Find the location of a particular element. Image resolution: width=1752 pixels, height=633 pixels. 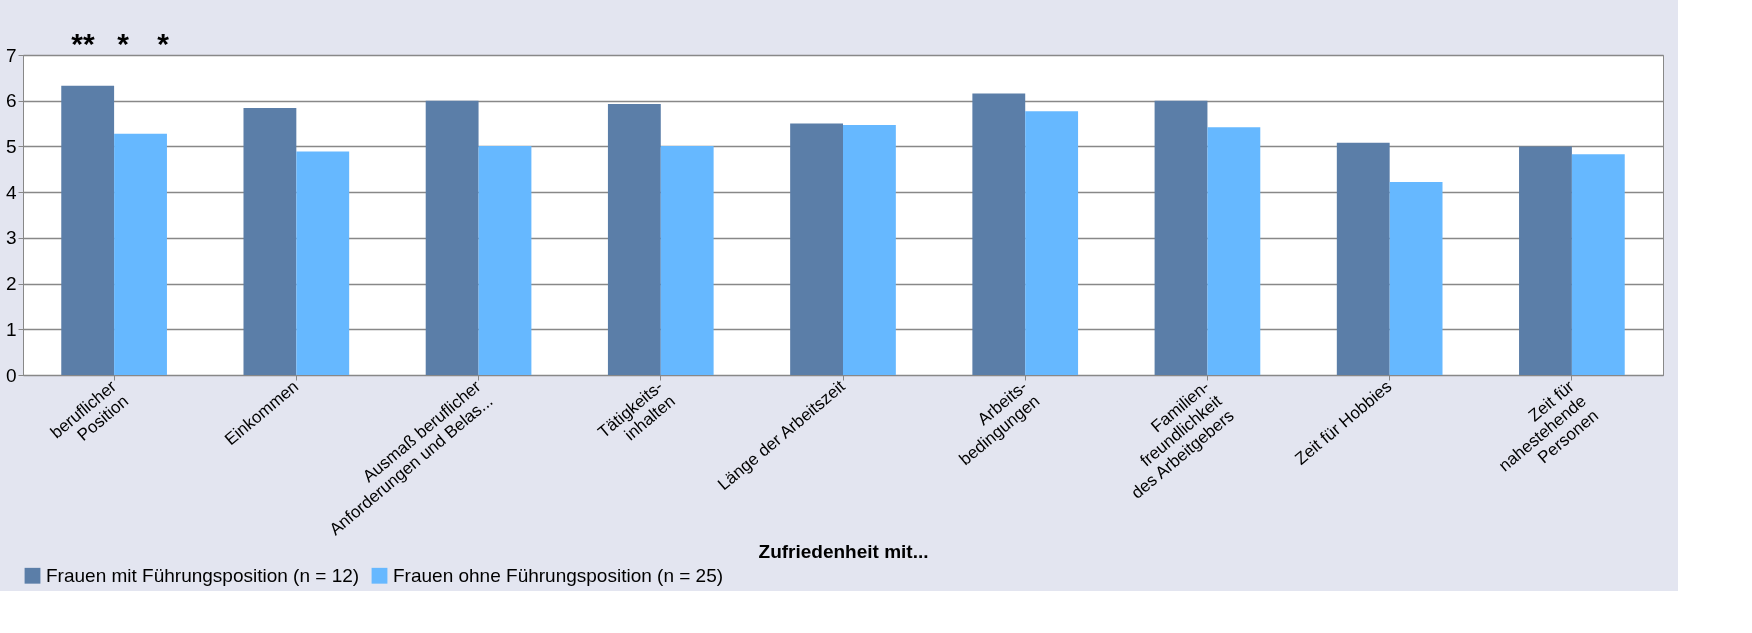

y-tick-label: 6 is located at coordinates (11, 101).